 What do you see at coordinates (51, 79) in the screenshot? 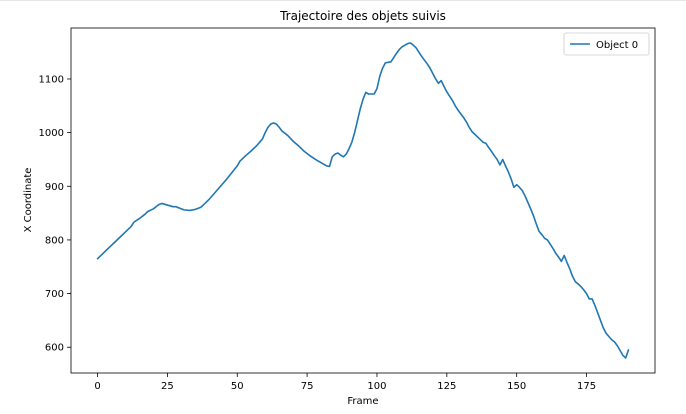
I see `y-tick-label: 1100` at bounding box center [51, 79].